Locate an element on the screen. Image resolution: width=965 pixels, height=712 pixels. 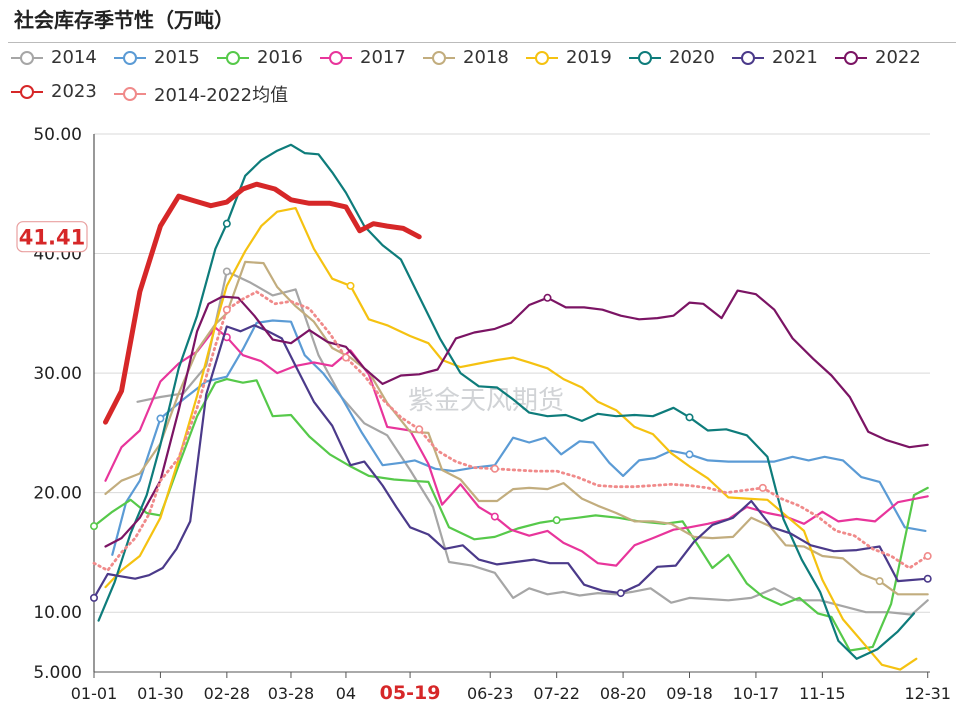
y-tick-label: 20.00 is located at coordinates (57, 494).